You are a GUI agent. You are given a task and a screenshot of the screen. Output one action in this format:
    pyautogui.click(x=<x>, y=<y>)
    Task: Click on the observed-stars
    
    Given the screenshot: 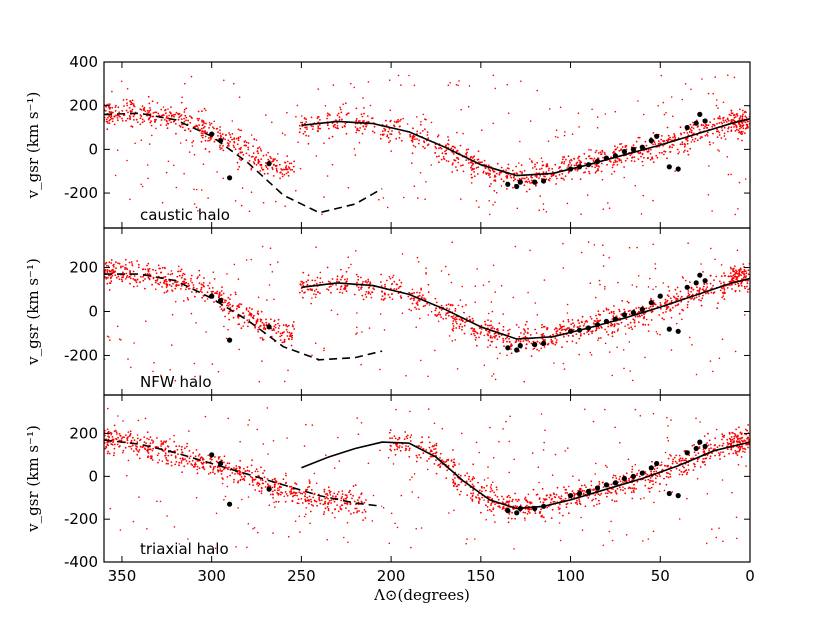 What is the action you would take?
    pyautogui.click(x=458, y=312)
    